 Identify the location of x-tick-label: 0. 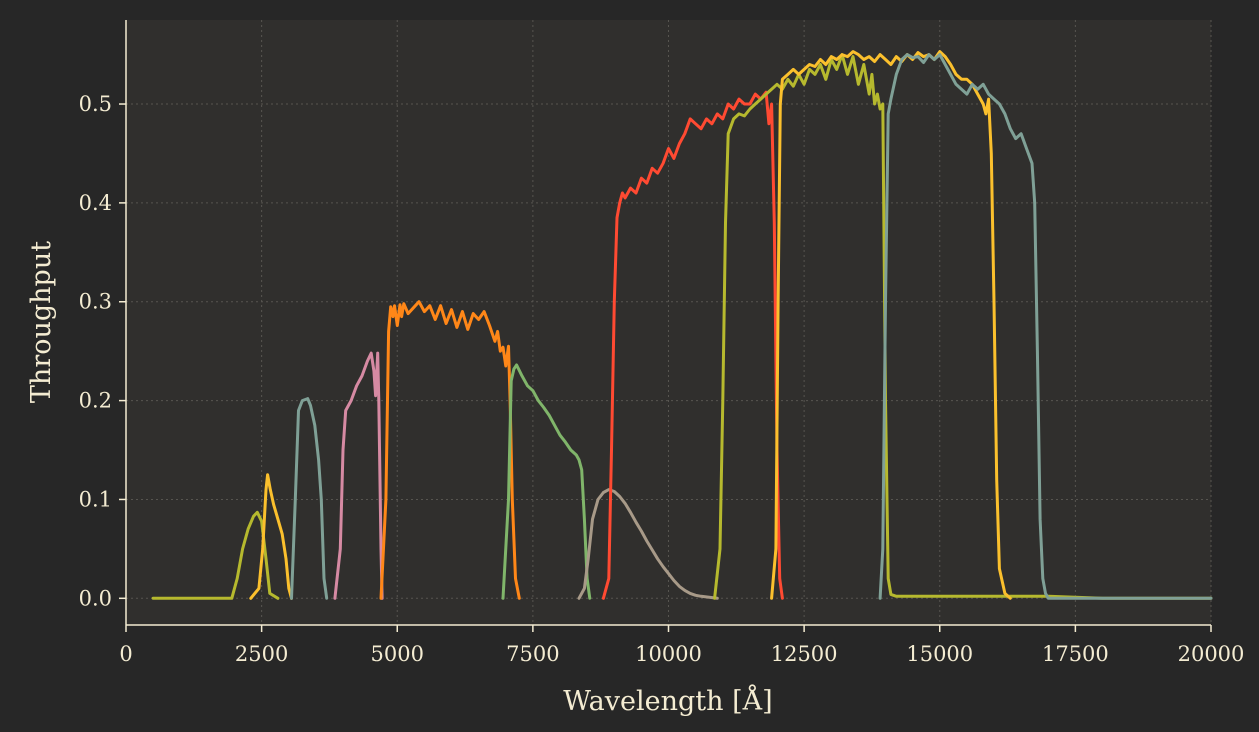
(125, 654).